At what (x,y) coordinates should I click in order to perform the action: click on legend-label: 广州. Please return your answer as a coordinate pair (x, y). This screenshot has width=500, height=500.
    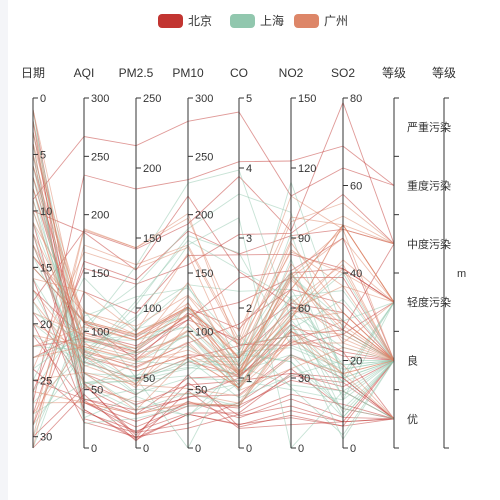
    Looking at the image, I should click on (336, 21).